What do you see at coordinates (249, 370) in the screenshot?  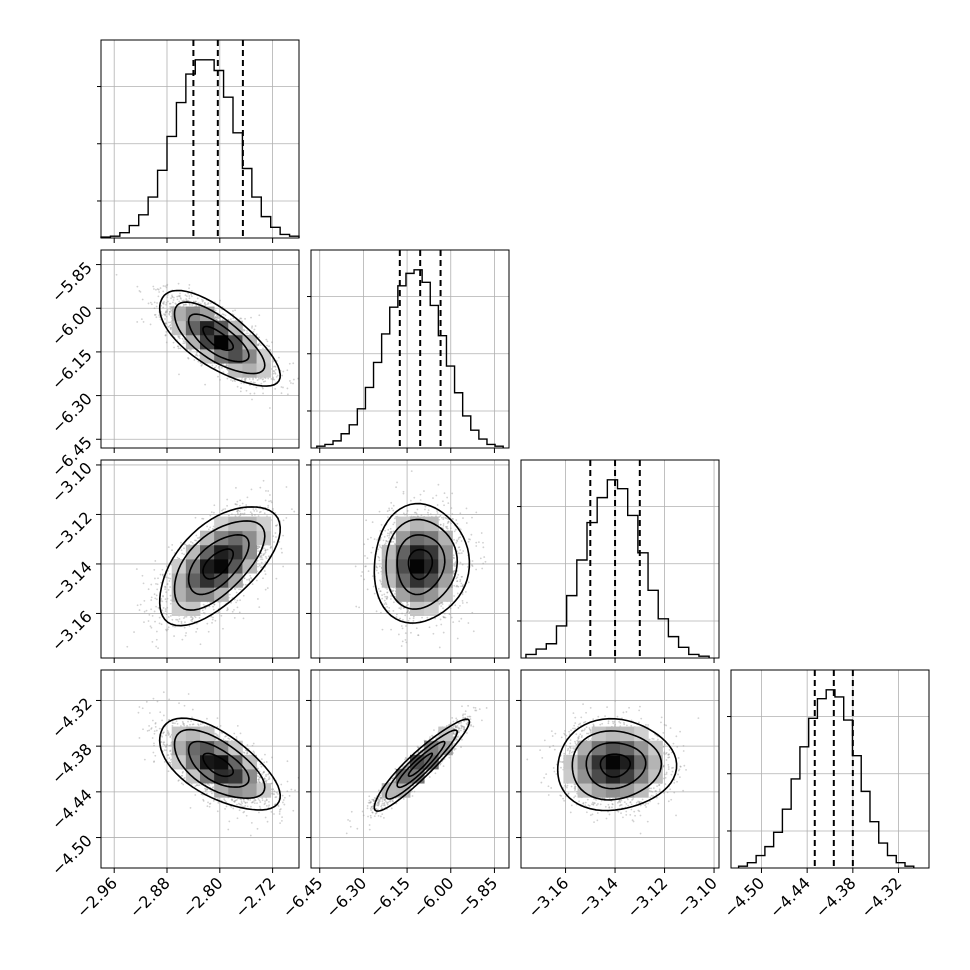 I see `density-cell` at bounding box center [249, 370].